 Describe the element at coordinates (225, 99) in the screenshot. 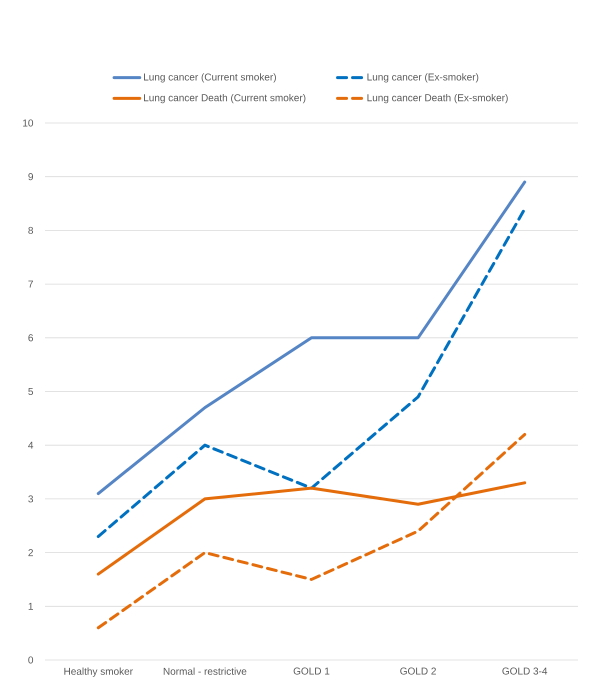

I see `legend-label: Lung cancer Death (Current smoker)` at that location.